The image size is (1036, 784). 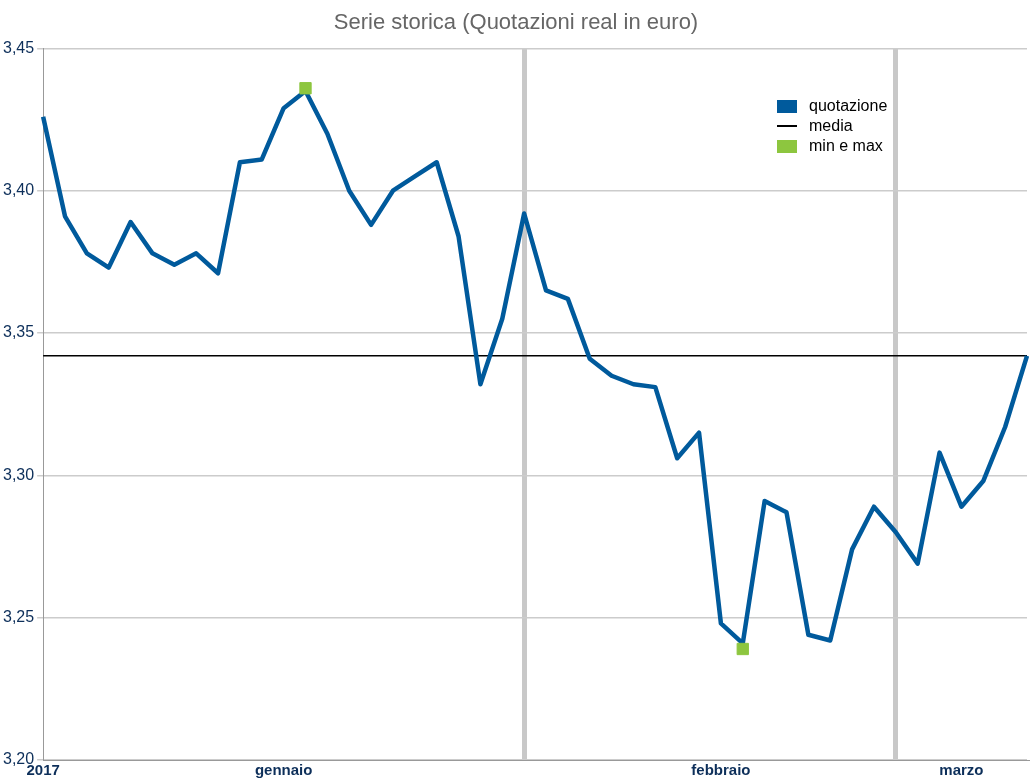 I want to click on y-tick-label: 3,30, so click(x=19, y=474).